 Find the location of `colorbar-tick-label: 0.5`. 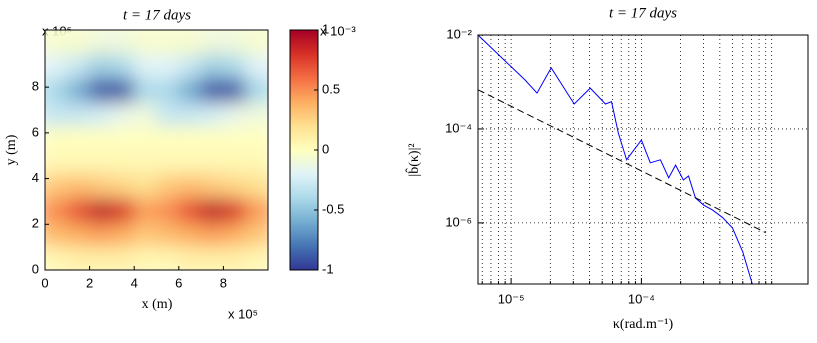

colorbar-tick-label: 0.5 is located at coordinates (331, 88).